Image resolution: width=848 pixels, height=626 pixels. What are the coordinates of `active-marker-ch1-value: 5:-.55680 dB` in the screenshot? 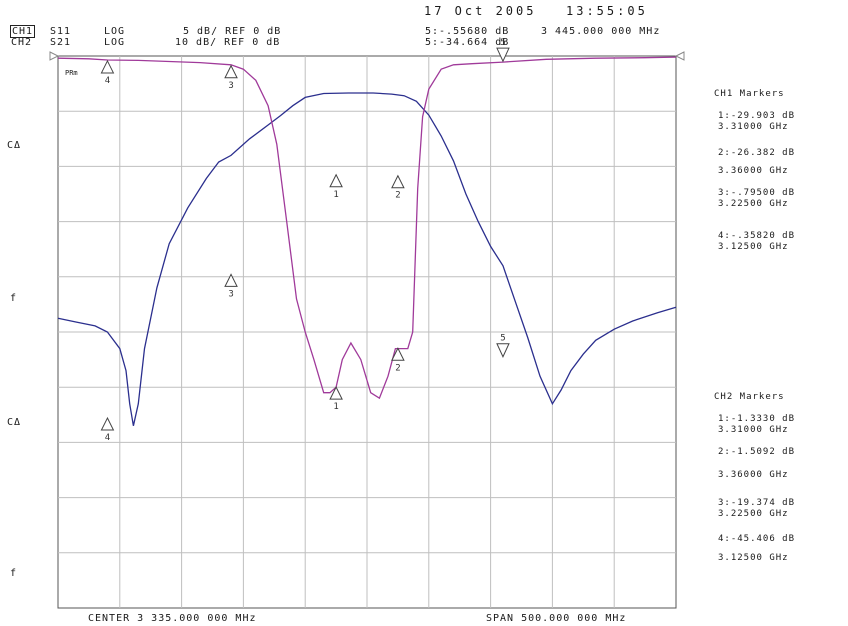 It's located at (467, 31).